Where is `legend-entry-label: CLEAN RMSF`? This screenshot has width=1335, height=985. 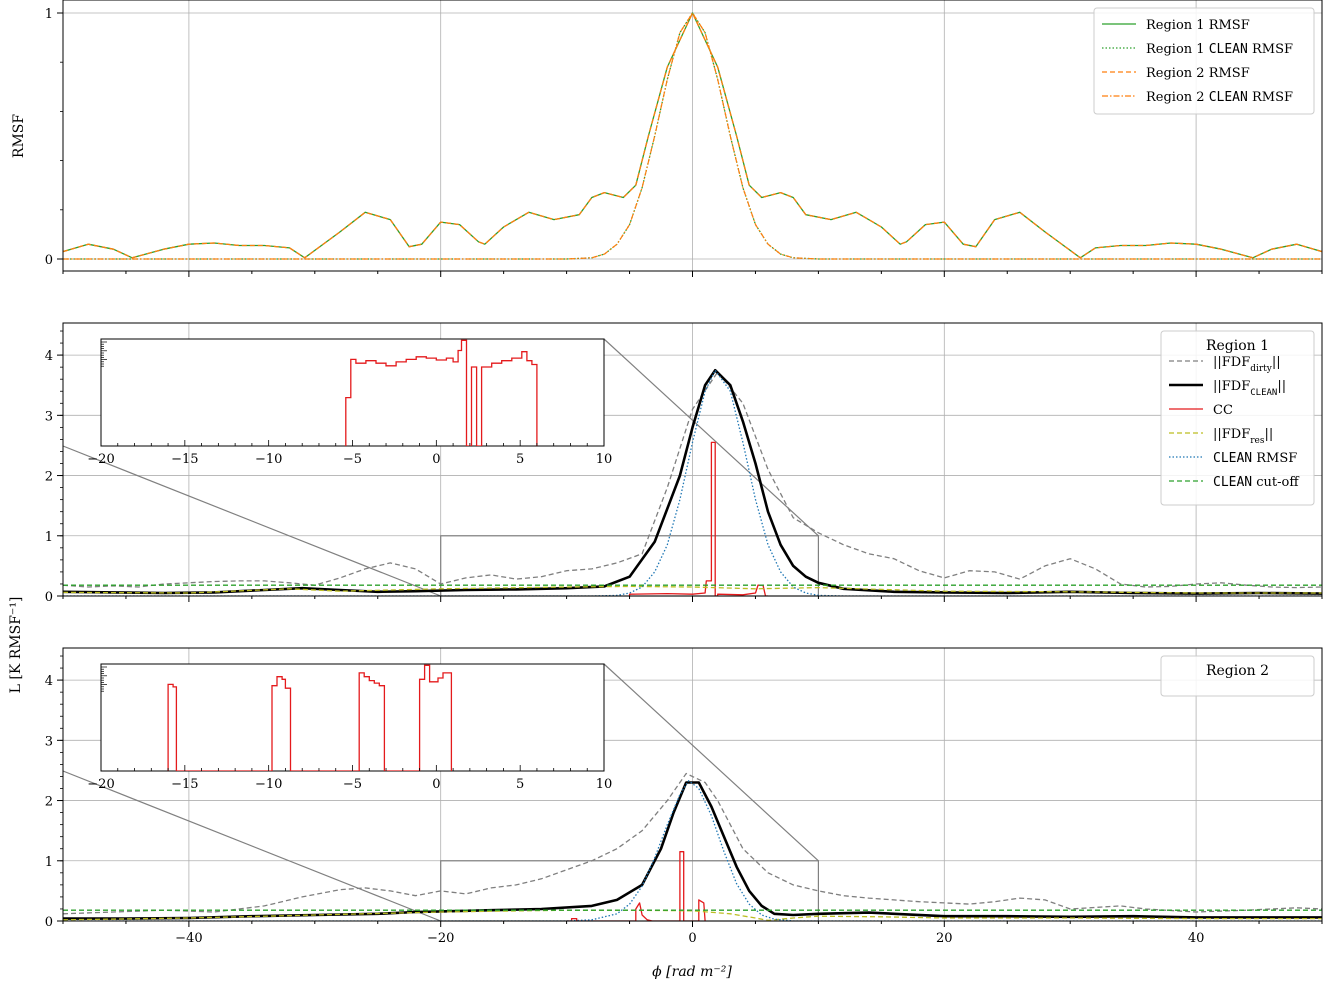
legend-entry-label: CLEAN RMSF is located at coordinates (1255, 458).